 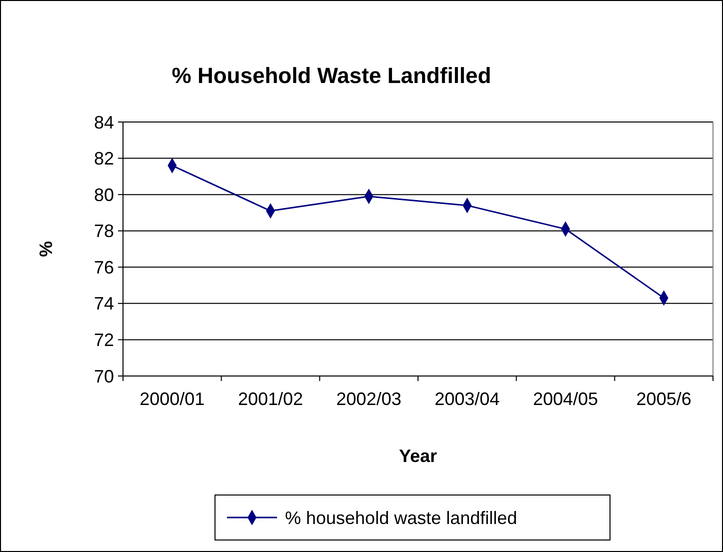 I want to click on y-tick-label: 70, so click(x=104, y=376).